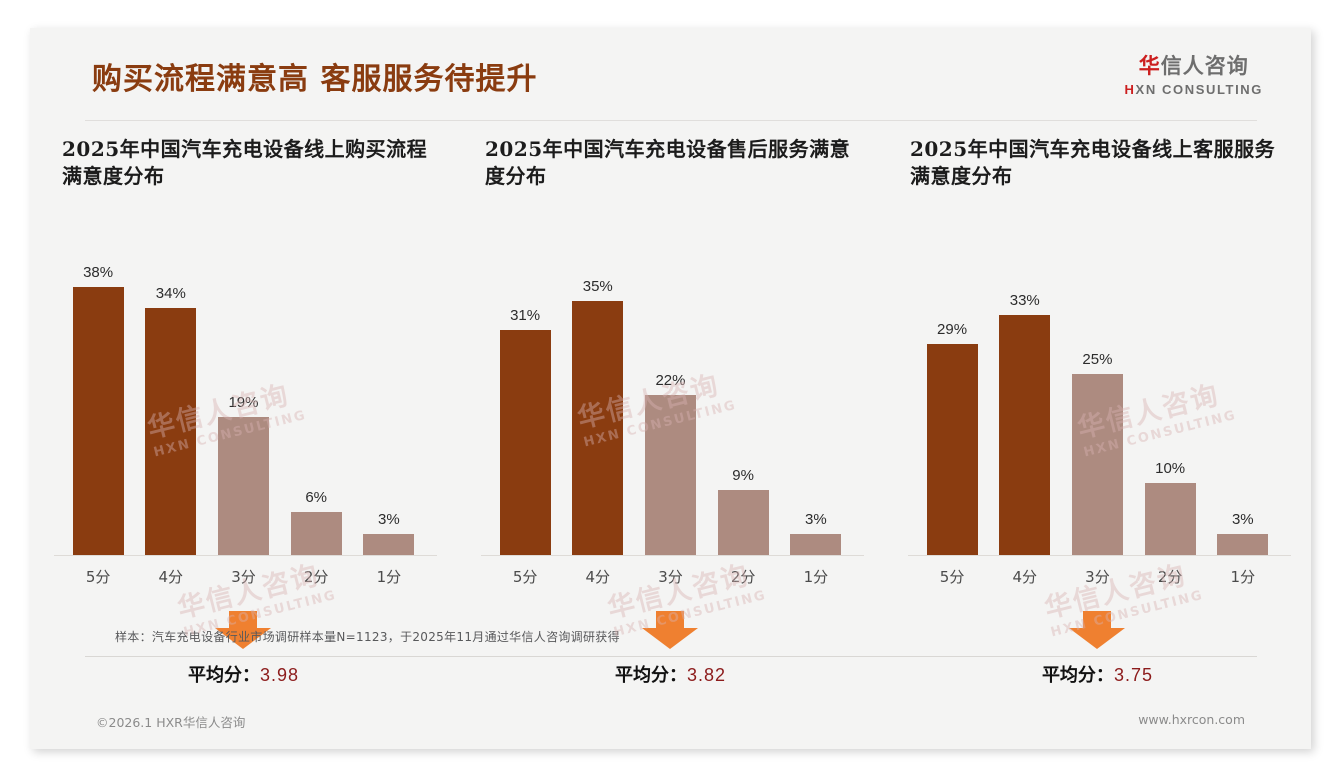 This screenshot has height=780, width=1340. What do you see at coordinates (245, 162) in the screenshot?
I see `chart-title-1: 2025年中国汽车充电设备线上购买流程满意度分布` at bounding box center [245, 162].